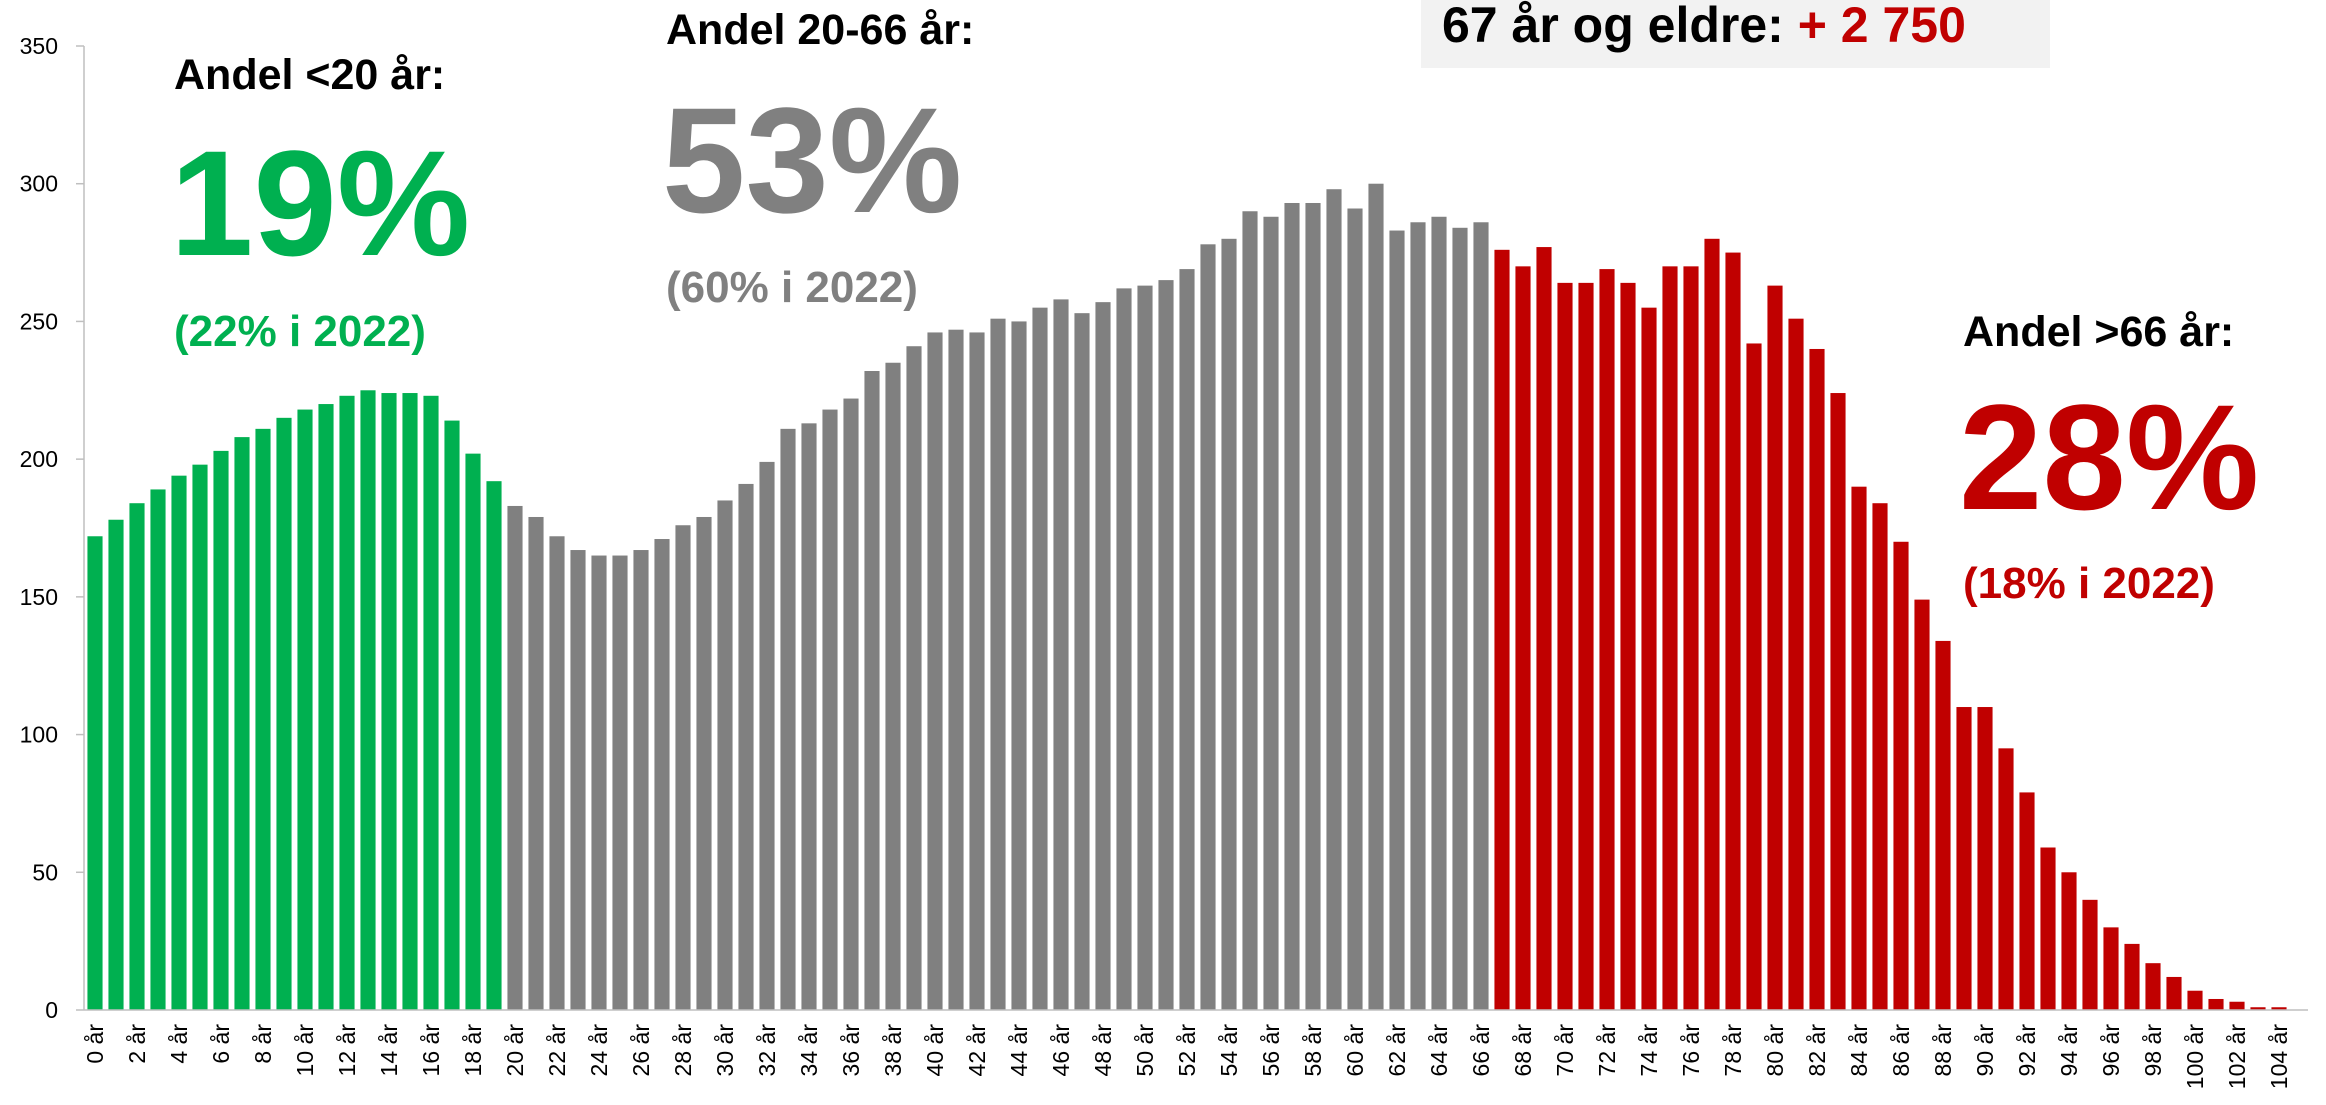  What do you see at coordinates (2279, 1057) in the screenshot?
I see `x-tick-label: 104 år` at bounding box center [2279, 1057].